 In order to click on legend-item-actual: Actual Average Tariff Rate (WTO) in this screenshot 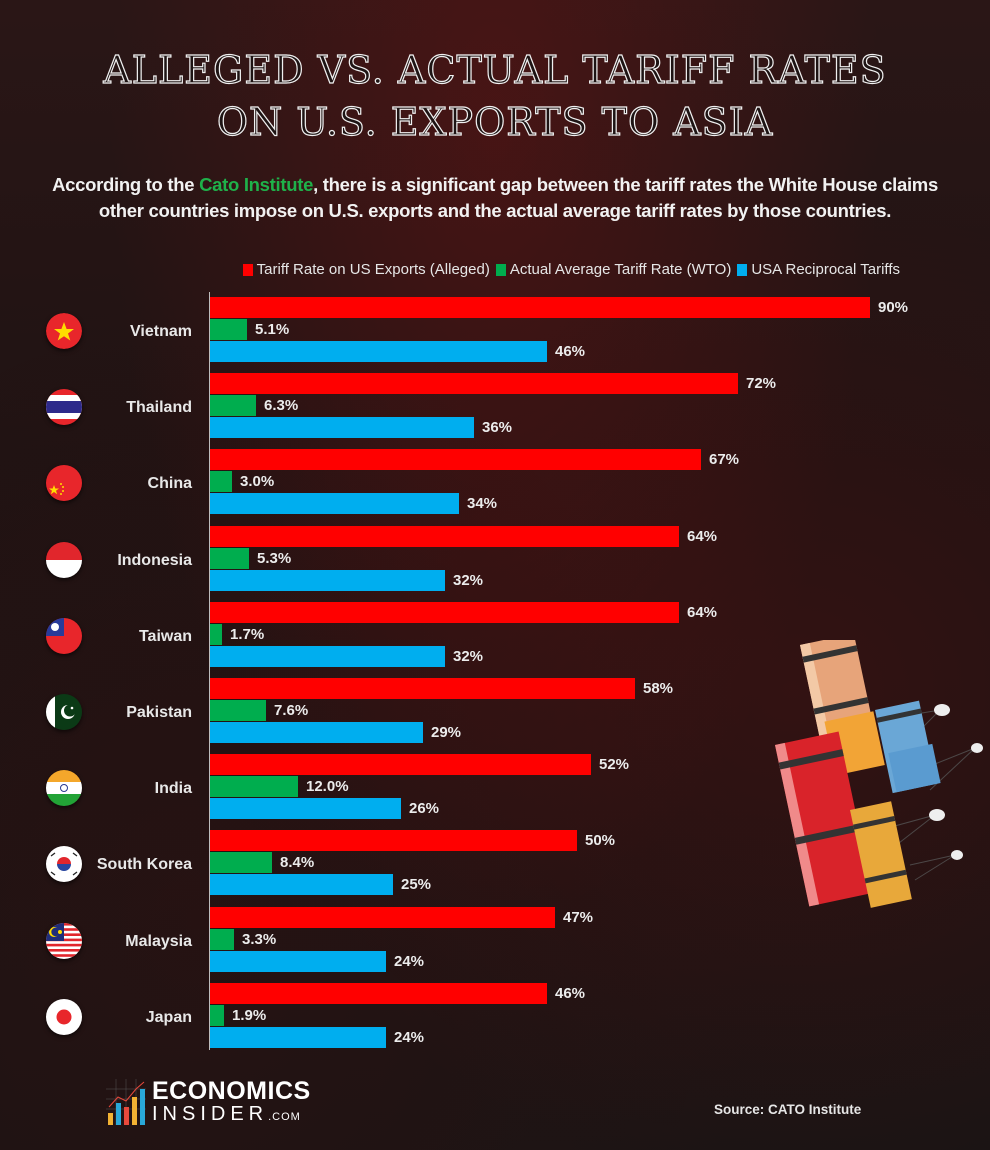, I will do `click(613, 269)`.